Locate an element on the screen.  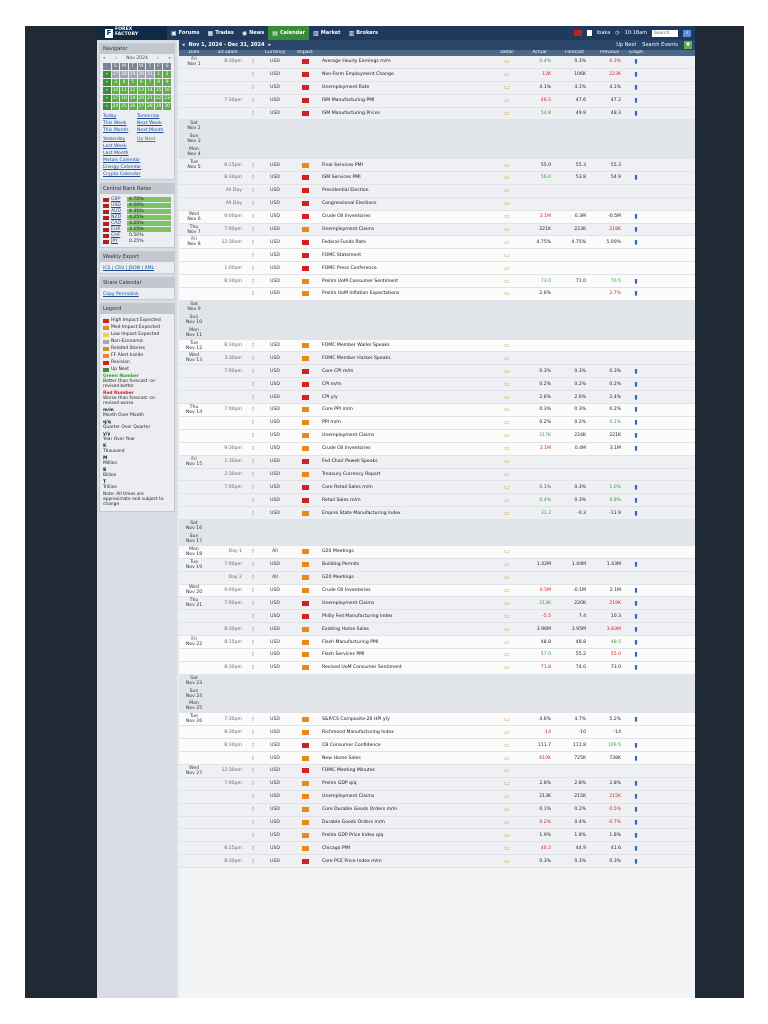
row-event: Prelim GDP Price Index q/q is located at coordinates (353, 835).